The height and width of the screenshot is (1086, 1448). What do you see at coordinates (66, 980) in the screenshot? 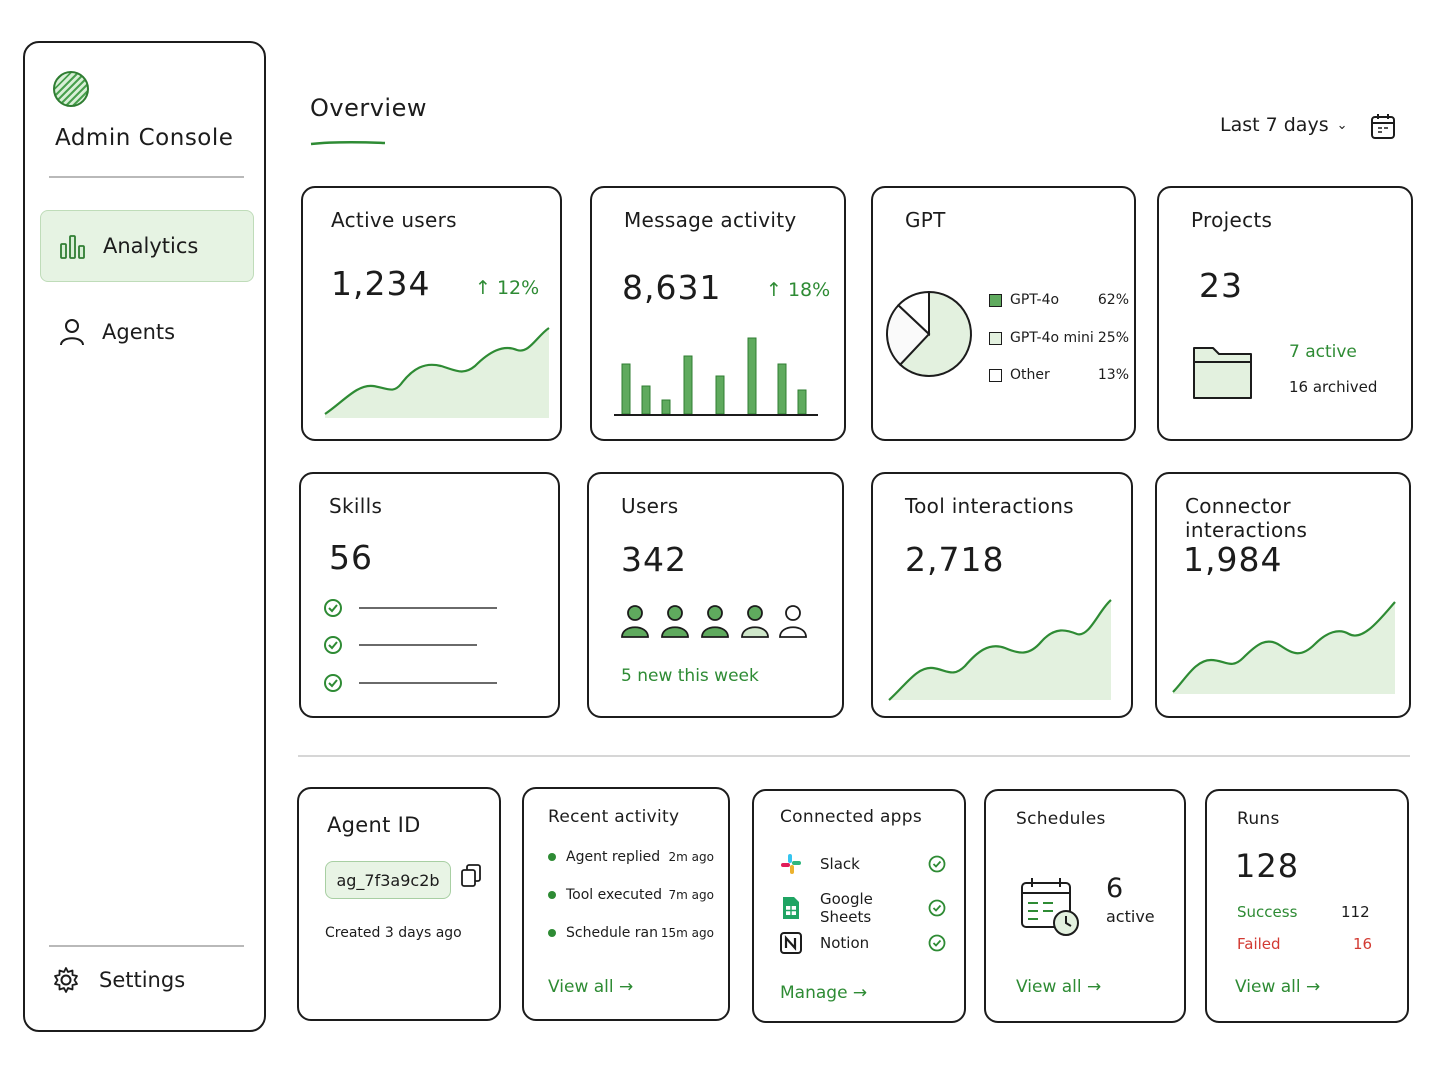
I see `gear-icon` at bounding box center [66, 980].